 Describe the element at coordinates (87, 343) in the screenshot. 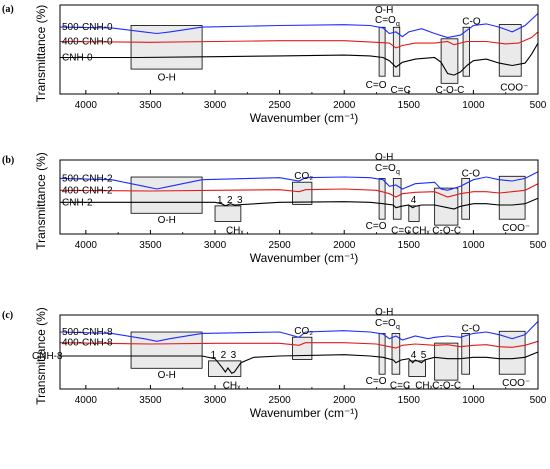

I see `series-label: 400-CNH-8` at that location.